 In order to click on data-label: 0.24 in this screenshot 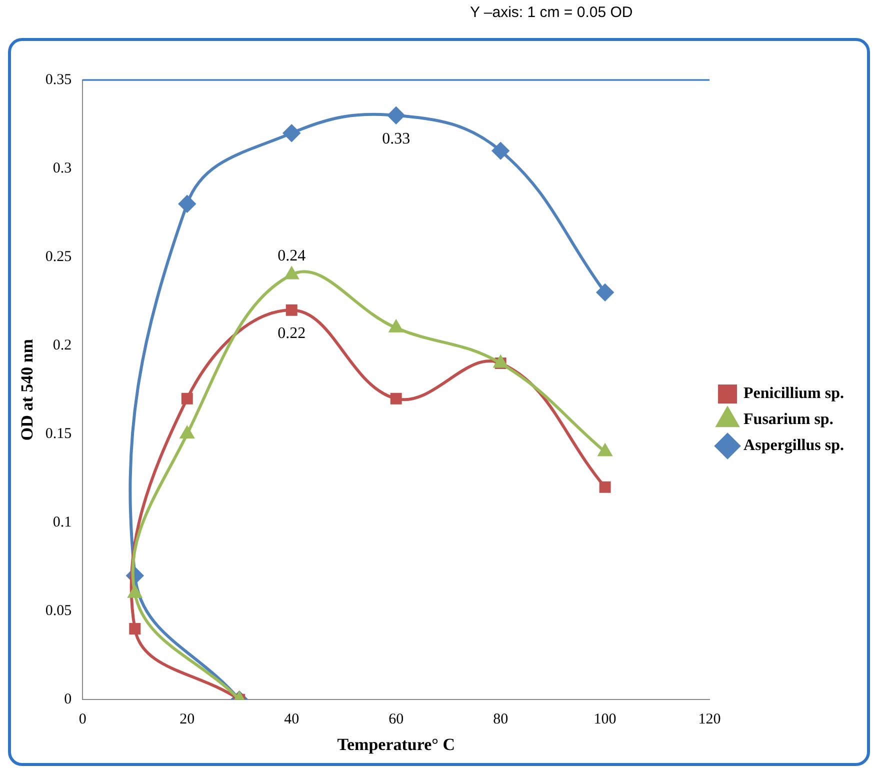, I will do `click(292, 256)`.